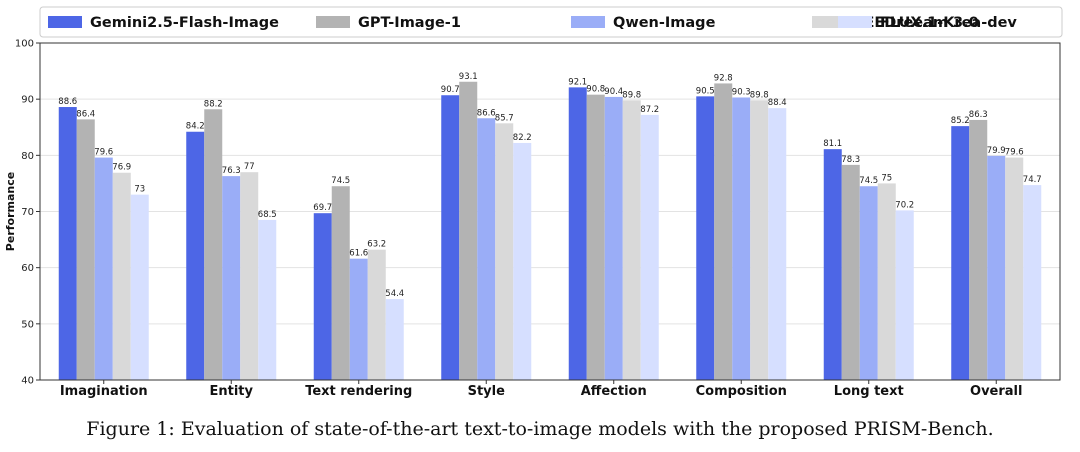  I want to click on bar-value-label: 77, so click(249, 167).